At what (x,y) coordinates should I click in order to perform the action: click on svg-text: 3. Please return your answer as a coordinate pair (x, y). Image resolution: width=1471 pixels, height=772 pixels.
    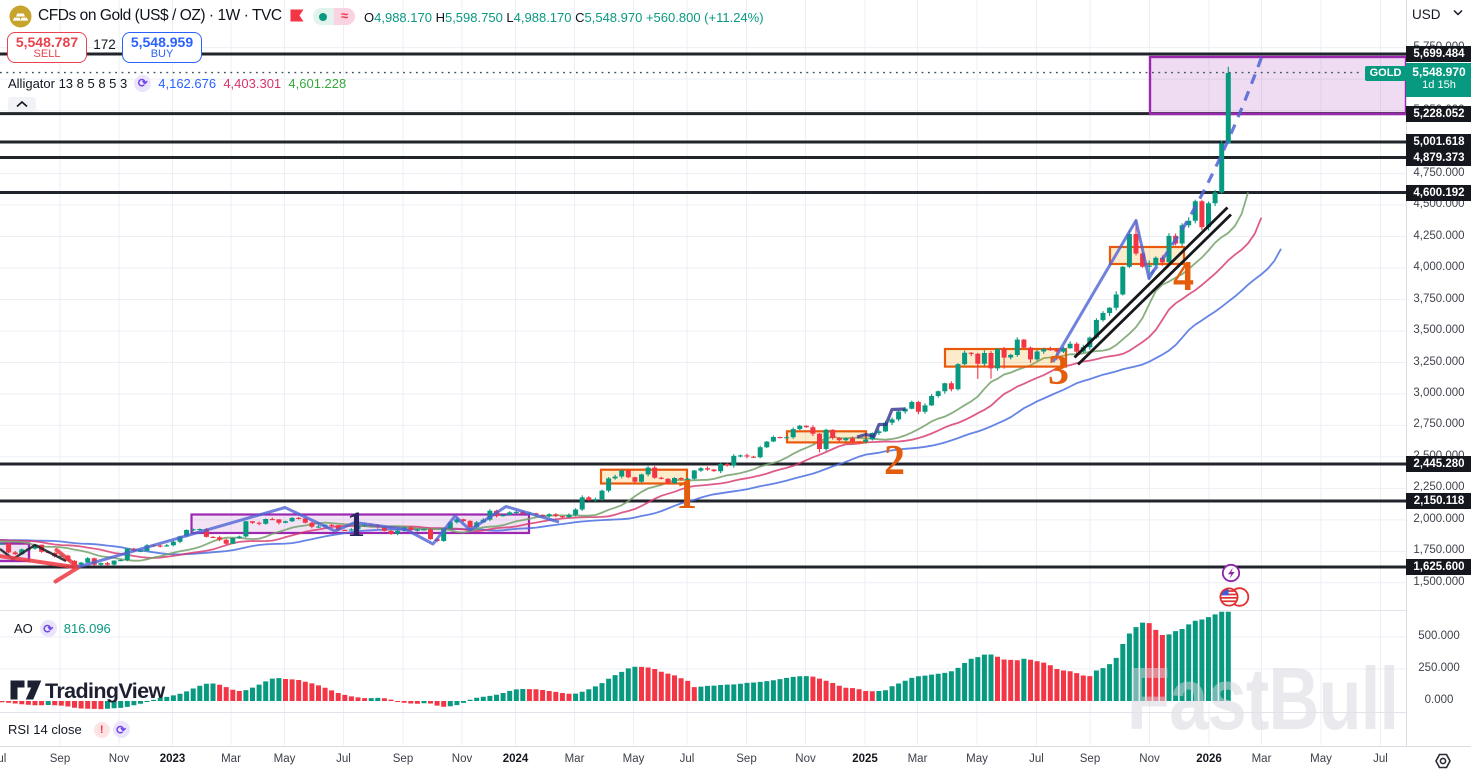
    Looking at the image, I should click on (1058, 371).